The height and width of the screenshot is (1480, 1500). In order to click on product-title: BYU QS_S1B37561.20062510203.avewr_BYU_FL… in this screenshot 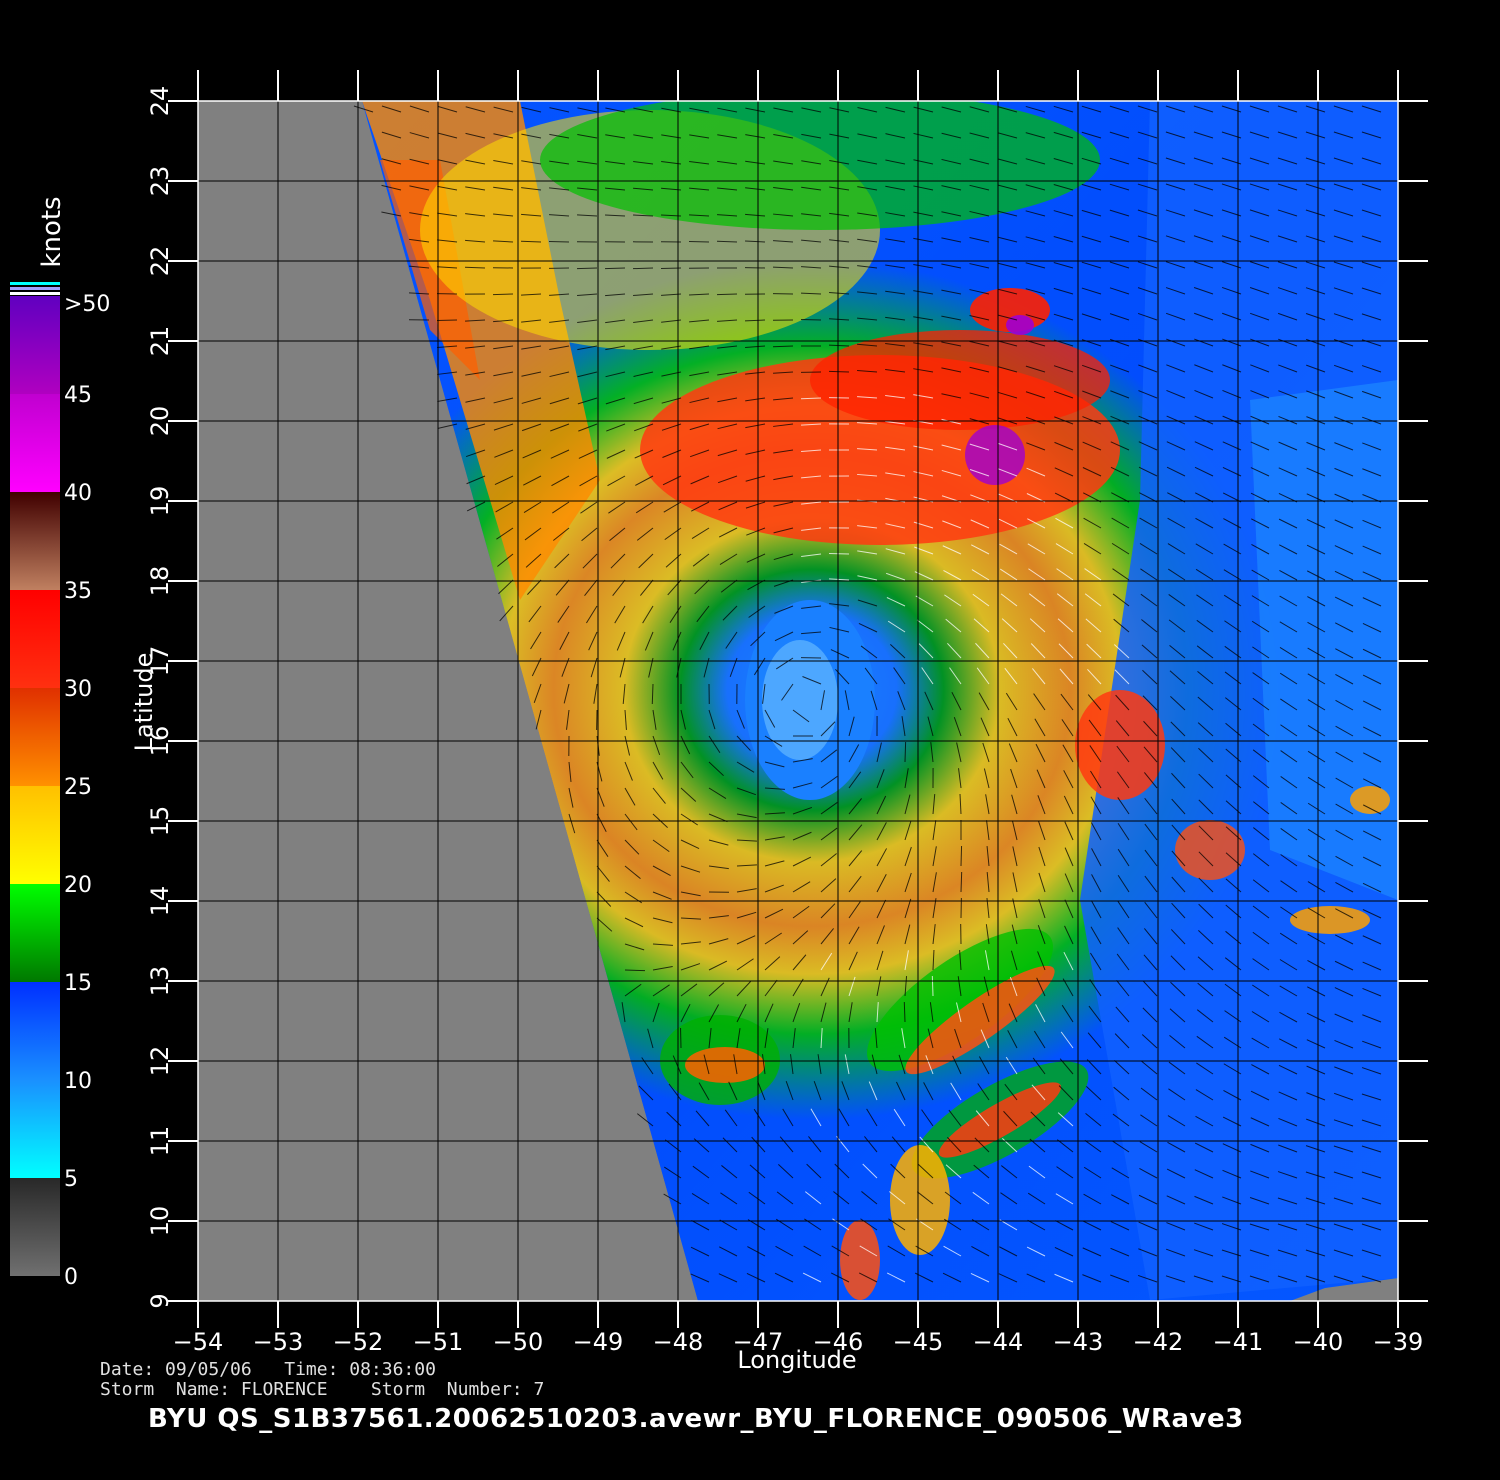, I will do `click(696, 1419)`.